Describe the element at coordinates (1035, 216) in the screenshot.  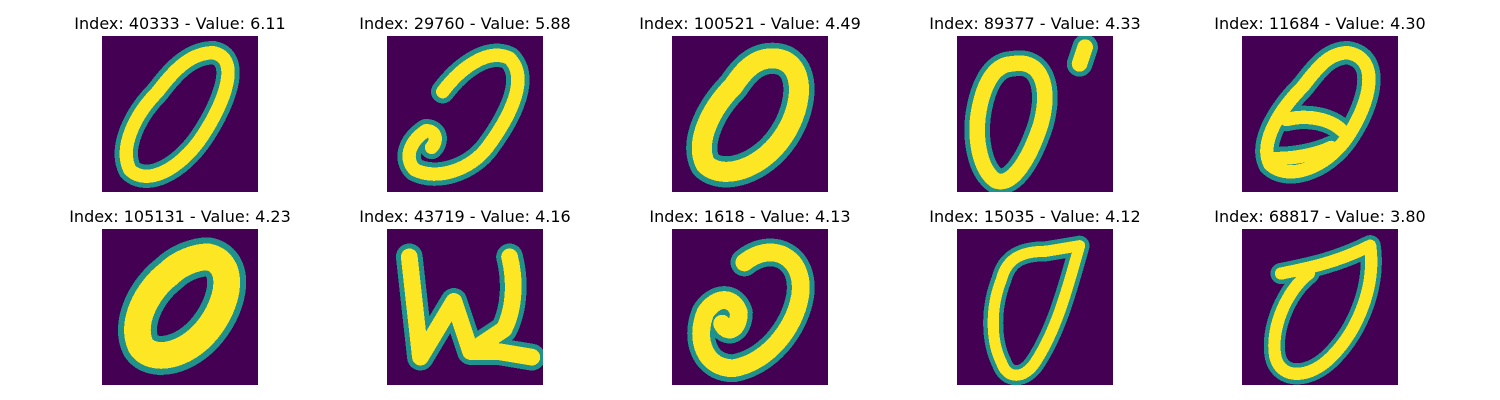
I see `sample-title: Index: 15035 - Value: 4.12` at that location.